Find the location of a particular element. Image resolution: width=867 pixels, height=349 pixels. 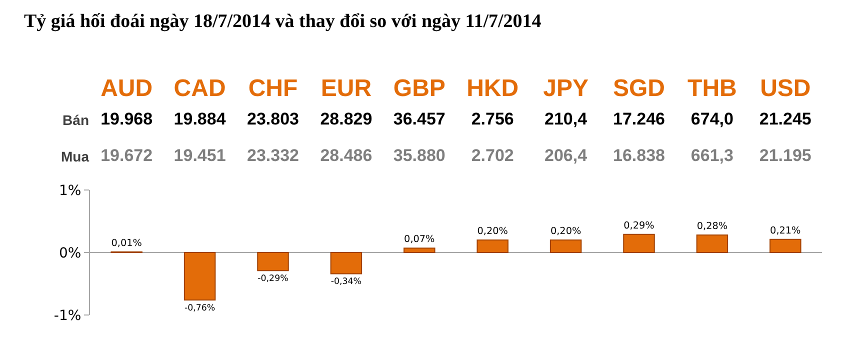

category-label: USD is located at coordinates (785, 88).